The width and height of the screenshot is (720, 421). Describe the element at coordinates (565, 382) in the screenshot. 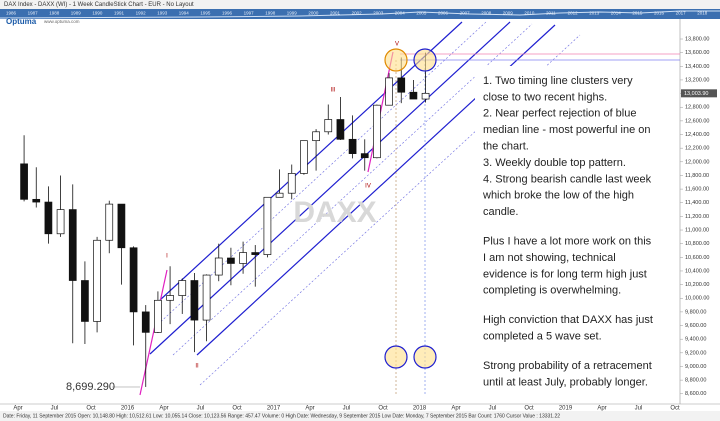

I see `commentary-line: until at least July, probably longer.` at that location.